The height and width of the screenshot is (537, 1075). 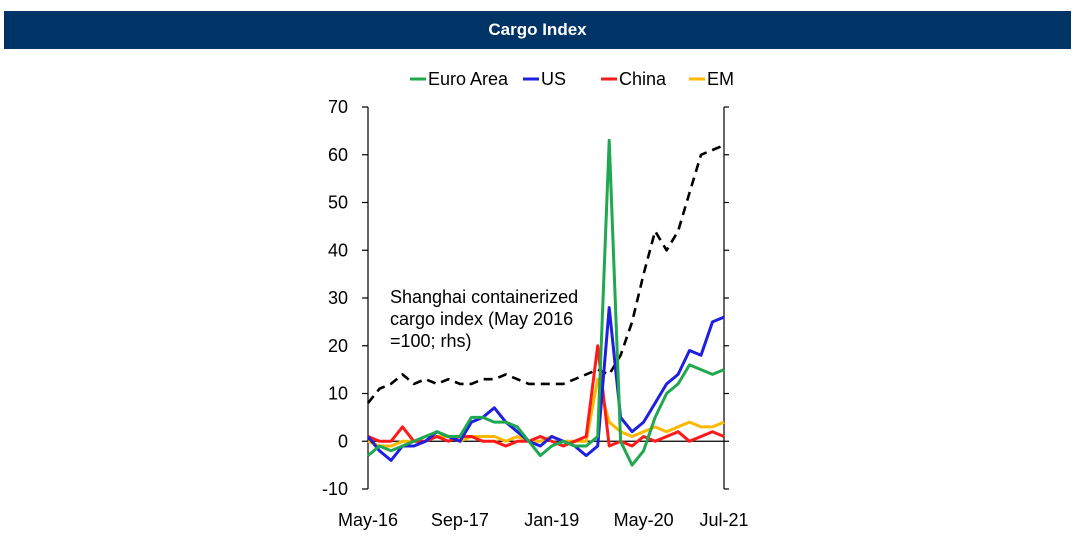 What do you see at coordinates (460, 520) in the screenshot?
I see `x-tick-label: Sep-17` at bounding box center [460, 520].